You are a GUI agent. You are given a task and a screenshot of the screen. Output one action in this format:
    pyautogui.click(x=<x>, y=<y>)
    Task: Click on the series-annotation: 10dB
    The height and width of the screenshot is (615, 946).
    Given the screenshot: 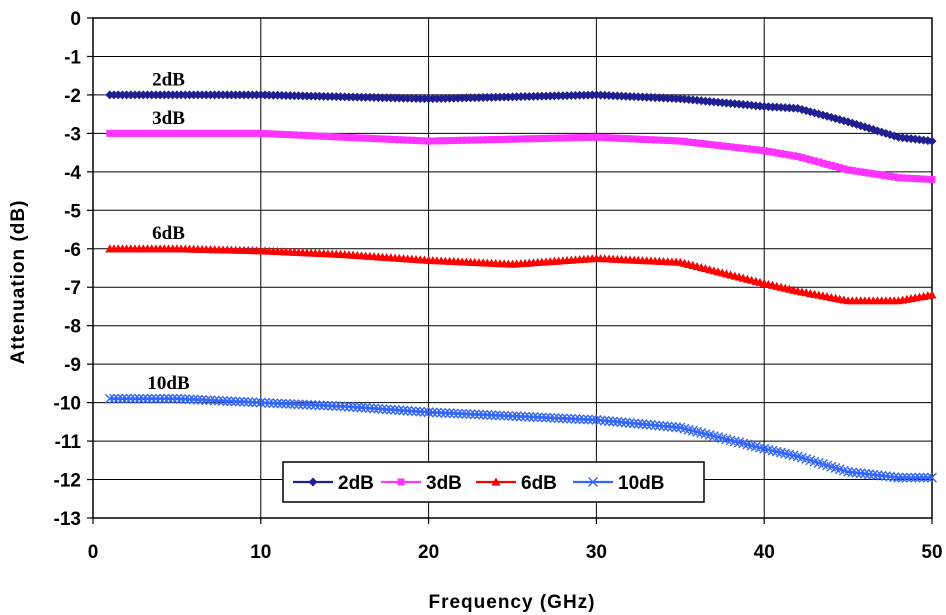 What is the action you would take?
    pyautogui.click(x=168, y=383)
    